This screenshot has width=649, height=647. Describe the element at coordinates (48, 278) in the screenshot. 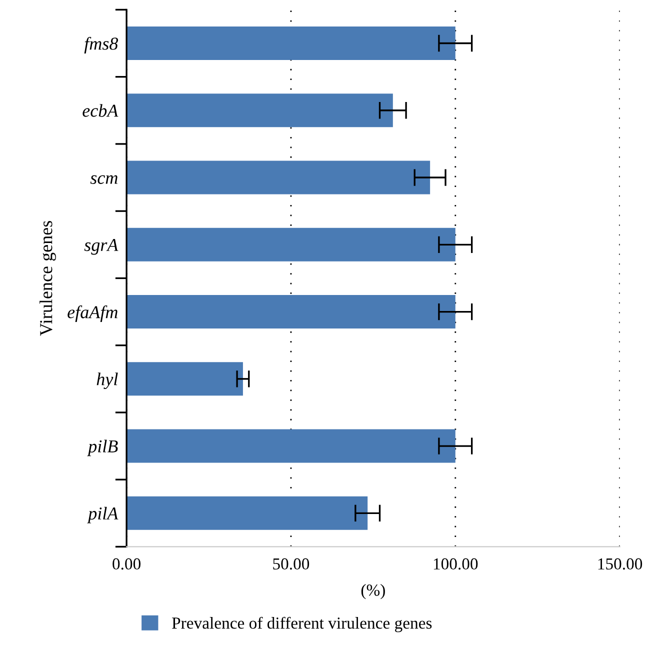

I see `y-axis-title: Virulence genes` at that location.